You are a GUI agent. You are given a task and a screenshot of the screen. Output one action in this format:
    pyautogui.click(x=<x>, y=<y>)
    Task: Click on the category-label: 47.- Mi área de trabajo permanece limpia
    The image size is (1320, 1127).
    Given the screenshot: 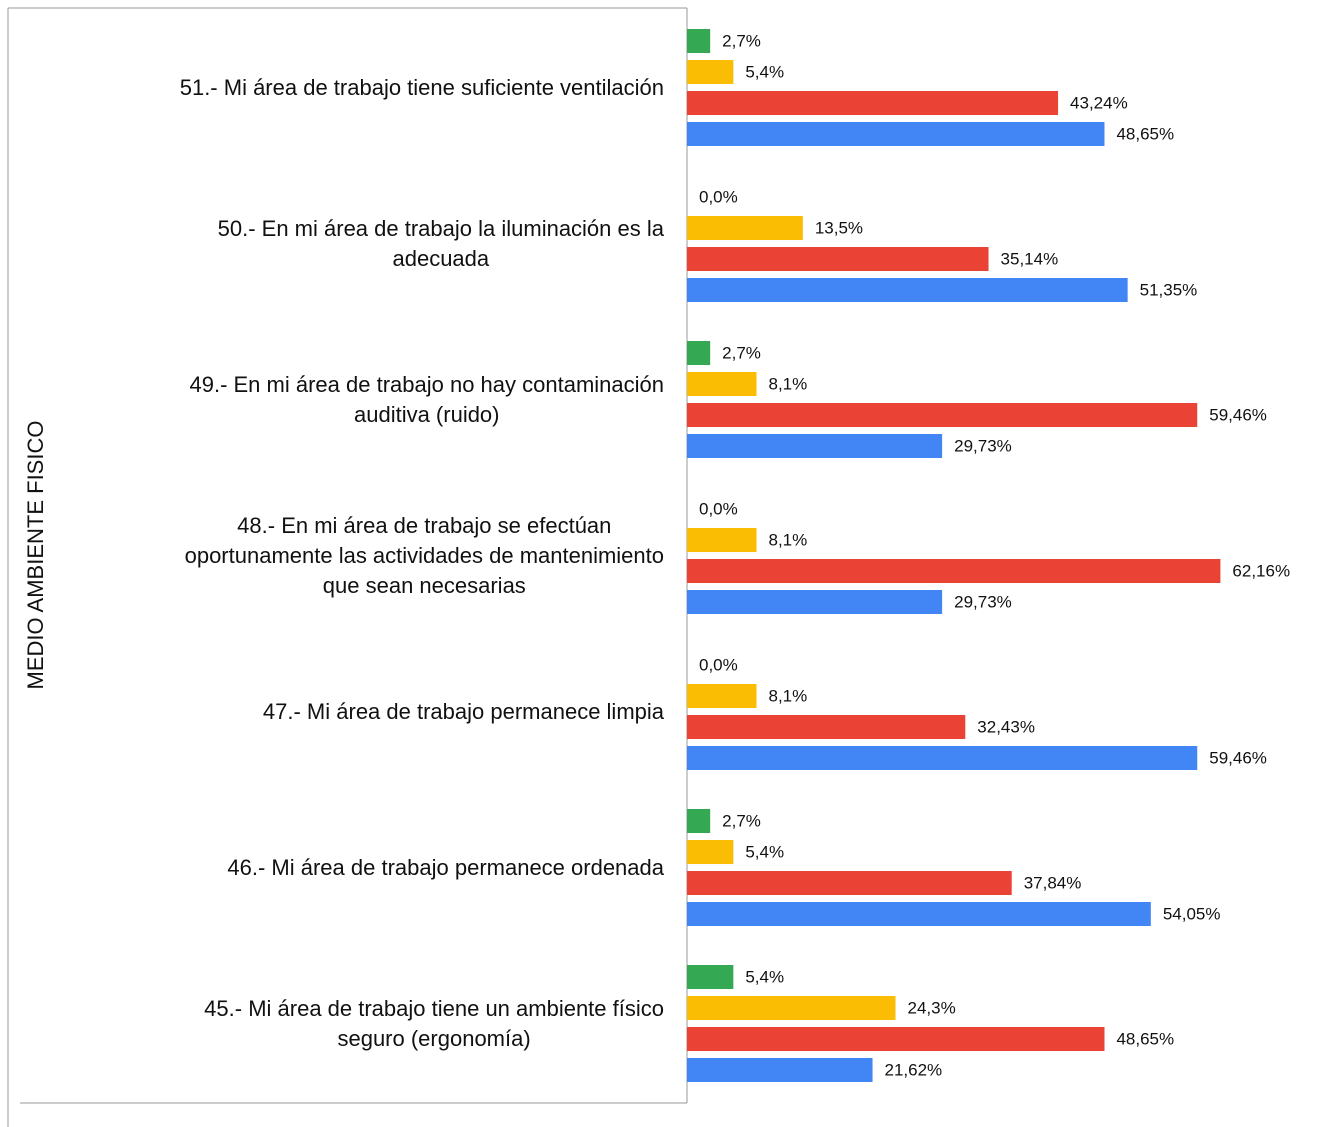 What is the action you would take?
    pyautogui.click(x=463, y=711)
    